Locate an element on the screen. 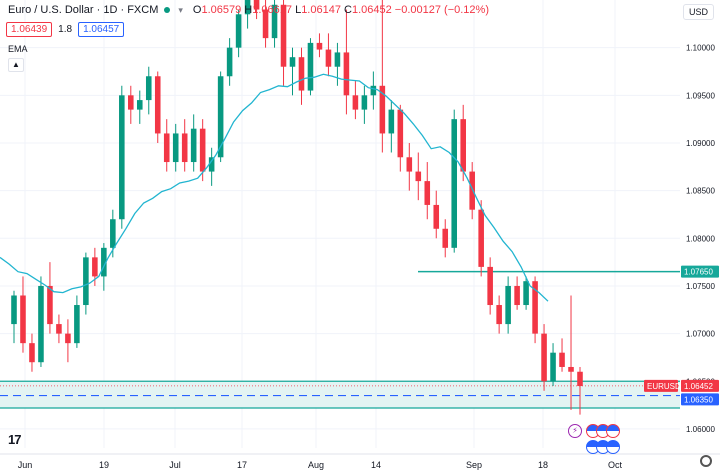 This screenshot has width=720, height=475. y-tick-label: 1.07000 is located at coordinates (700, 334).